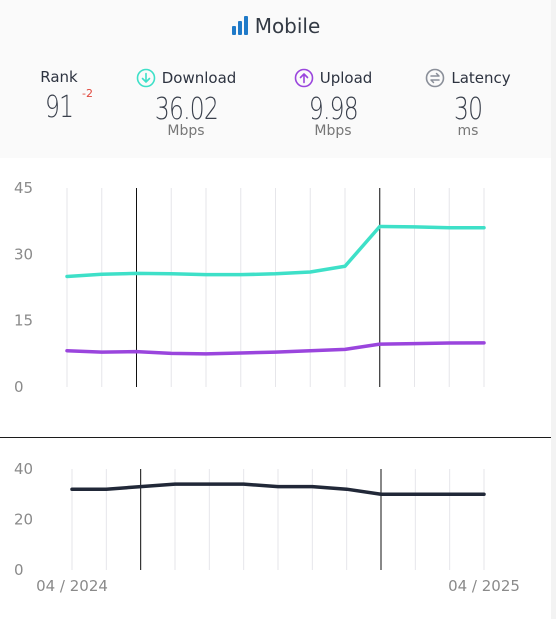 This screenshot has height=619, width=556. I want to click on download-value: 36.02, so click(186, 109).